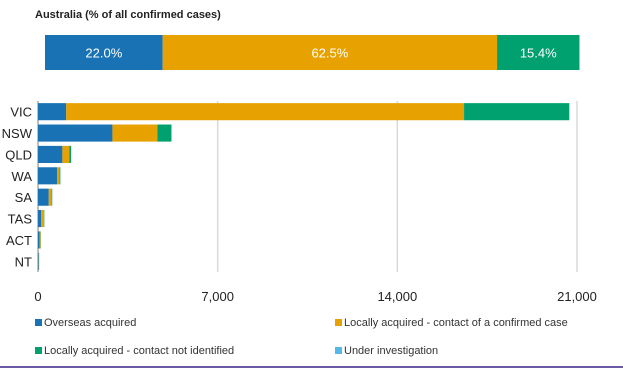  Describe the element at coordinates (315, 296) in the screenshot. I see `x-tick-labels: 0 7,000 14,000 21,000` at that location.